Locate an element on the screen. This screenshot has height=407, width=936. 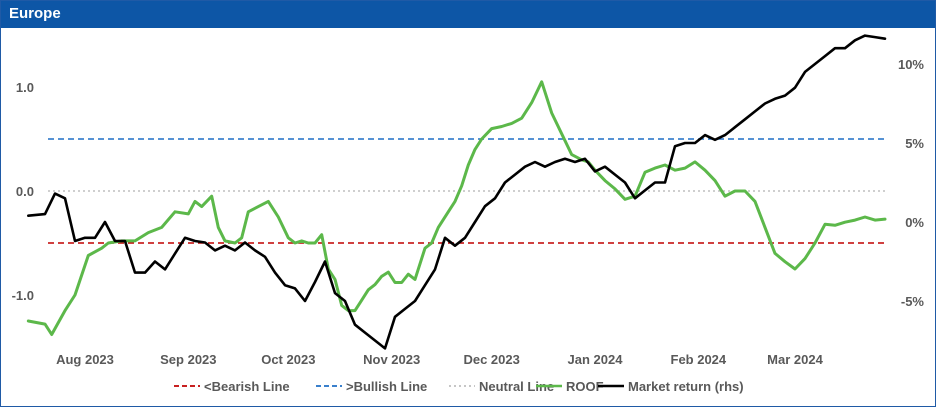
x-tick-label: Mar 2024 is located at coordinates (795, 359).